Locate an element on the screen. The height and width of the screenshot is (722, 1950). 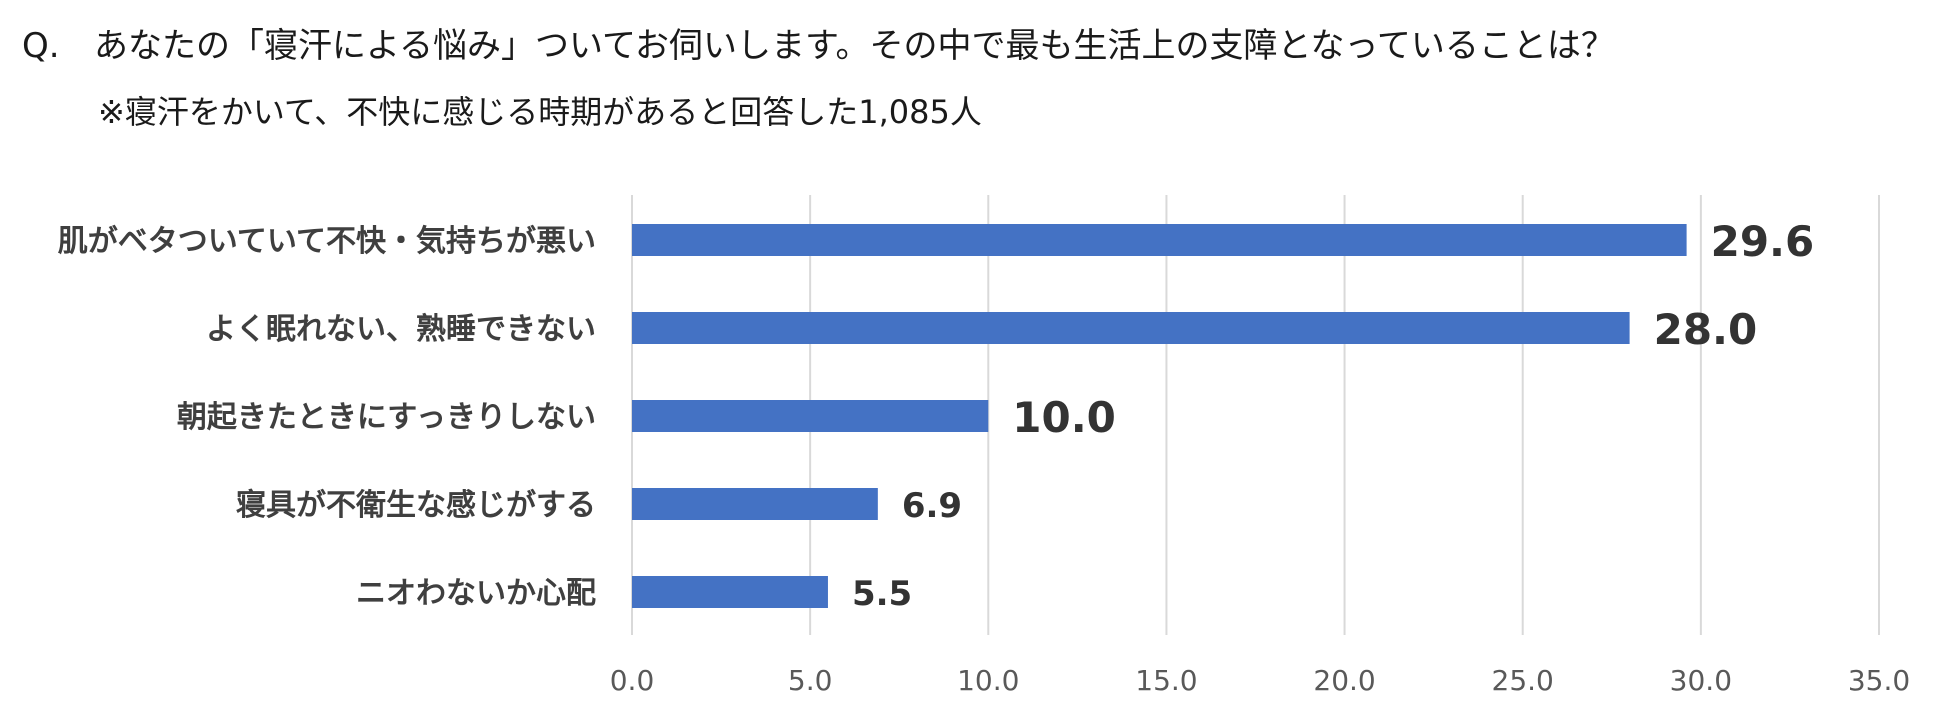
respondent-note: ※寝汗をかいて、不快に感じる時期があると回答した1,085人 is located at coordinates (540, 112).